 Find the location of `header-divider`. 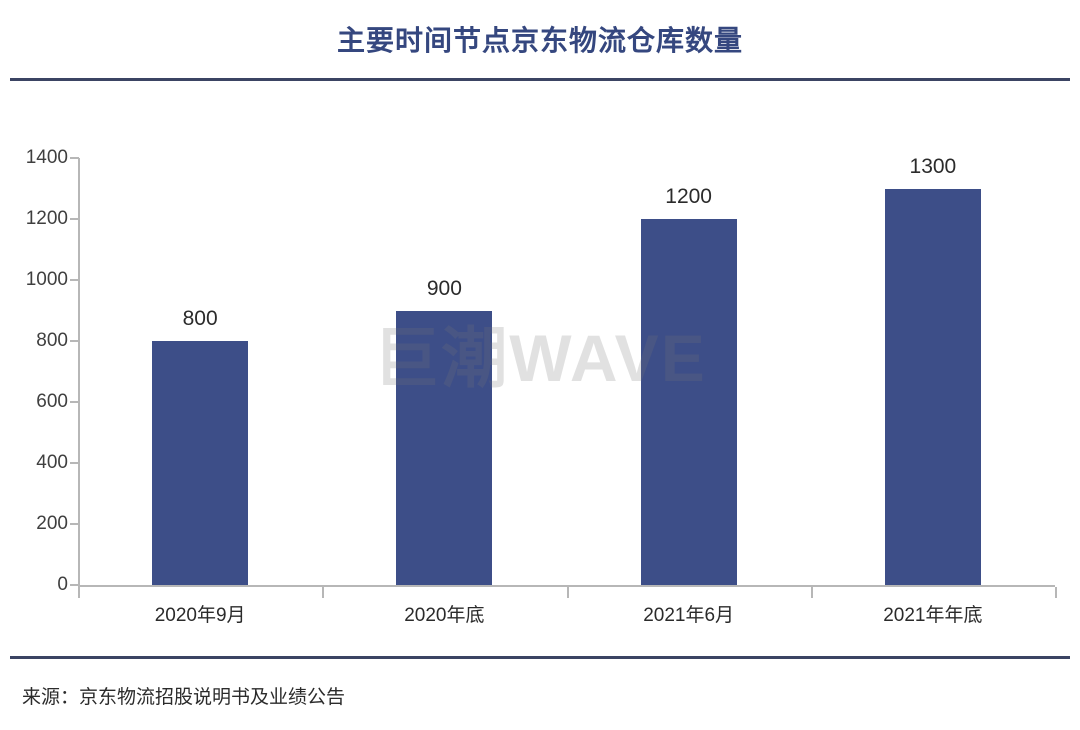

header-divider is located at coordinates (540, 79).